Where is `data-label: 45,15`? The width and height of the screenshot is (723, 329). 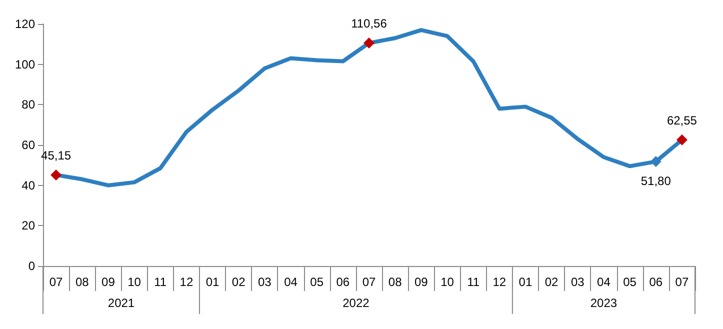
data-label: 45,15 is located at coordinates (56, 155).